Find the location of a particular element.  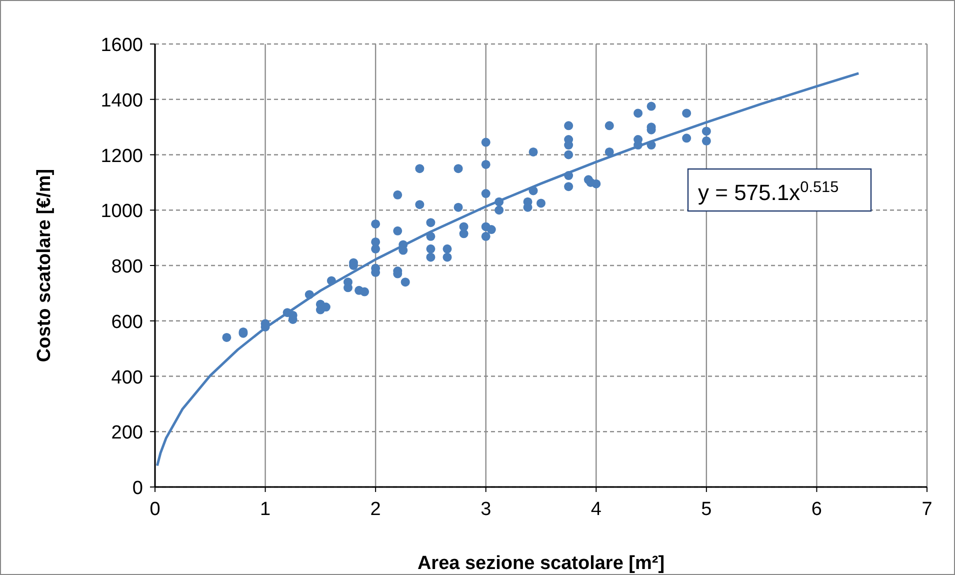

y-tick-label: 0 is located at coordinates (137, 488).